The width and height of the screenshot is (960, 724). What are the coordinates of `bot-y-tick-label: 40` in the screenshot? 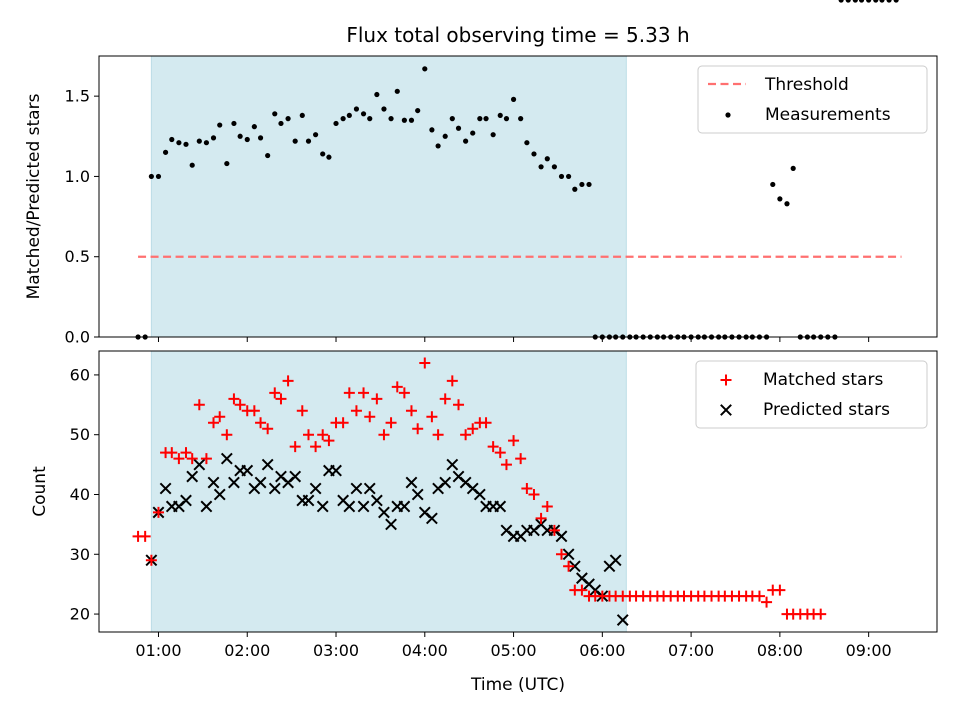 It's located at (80, 494).